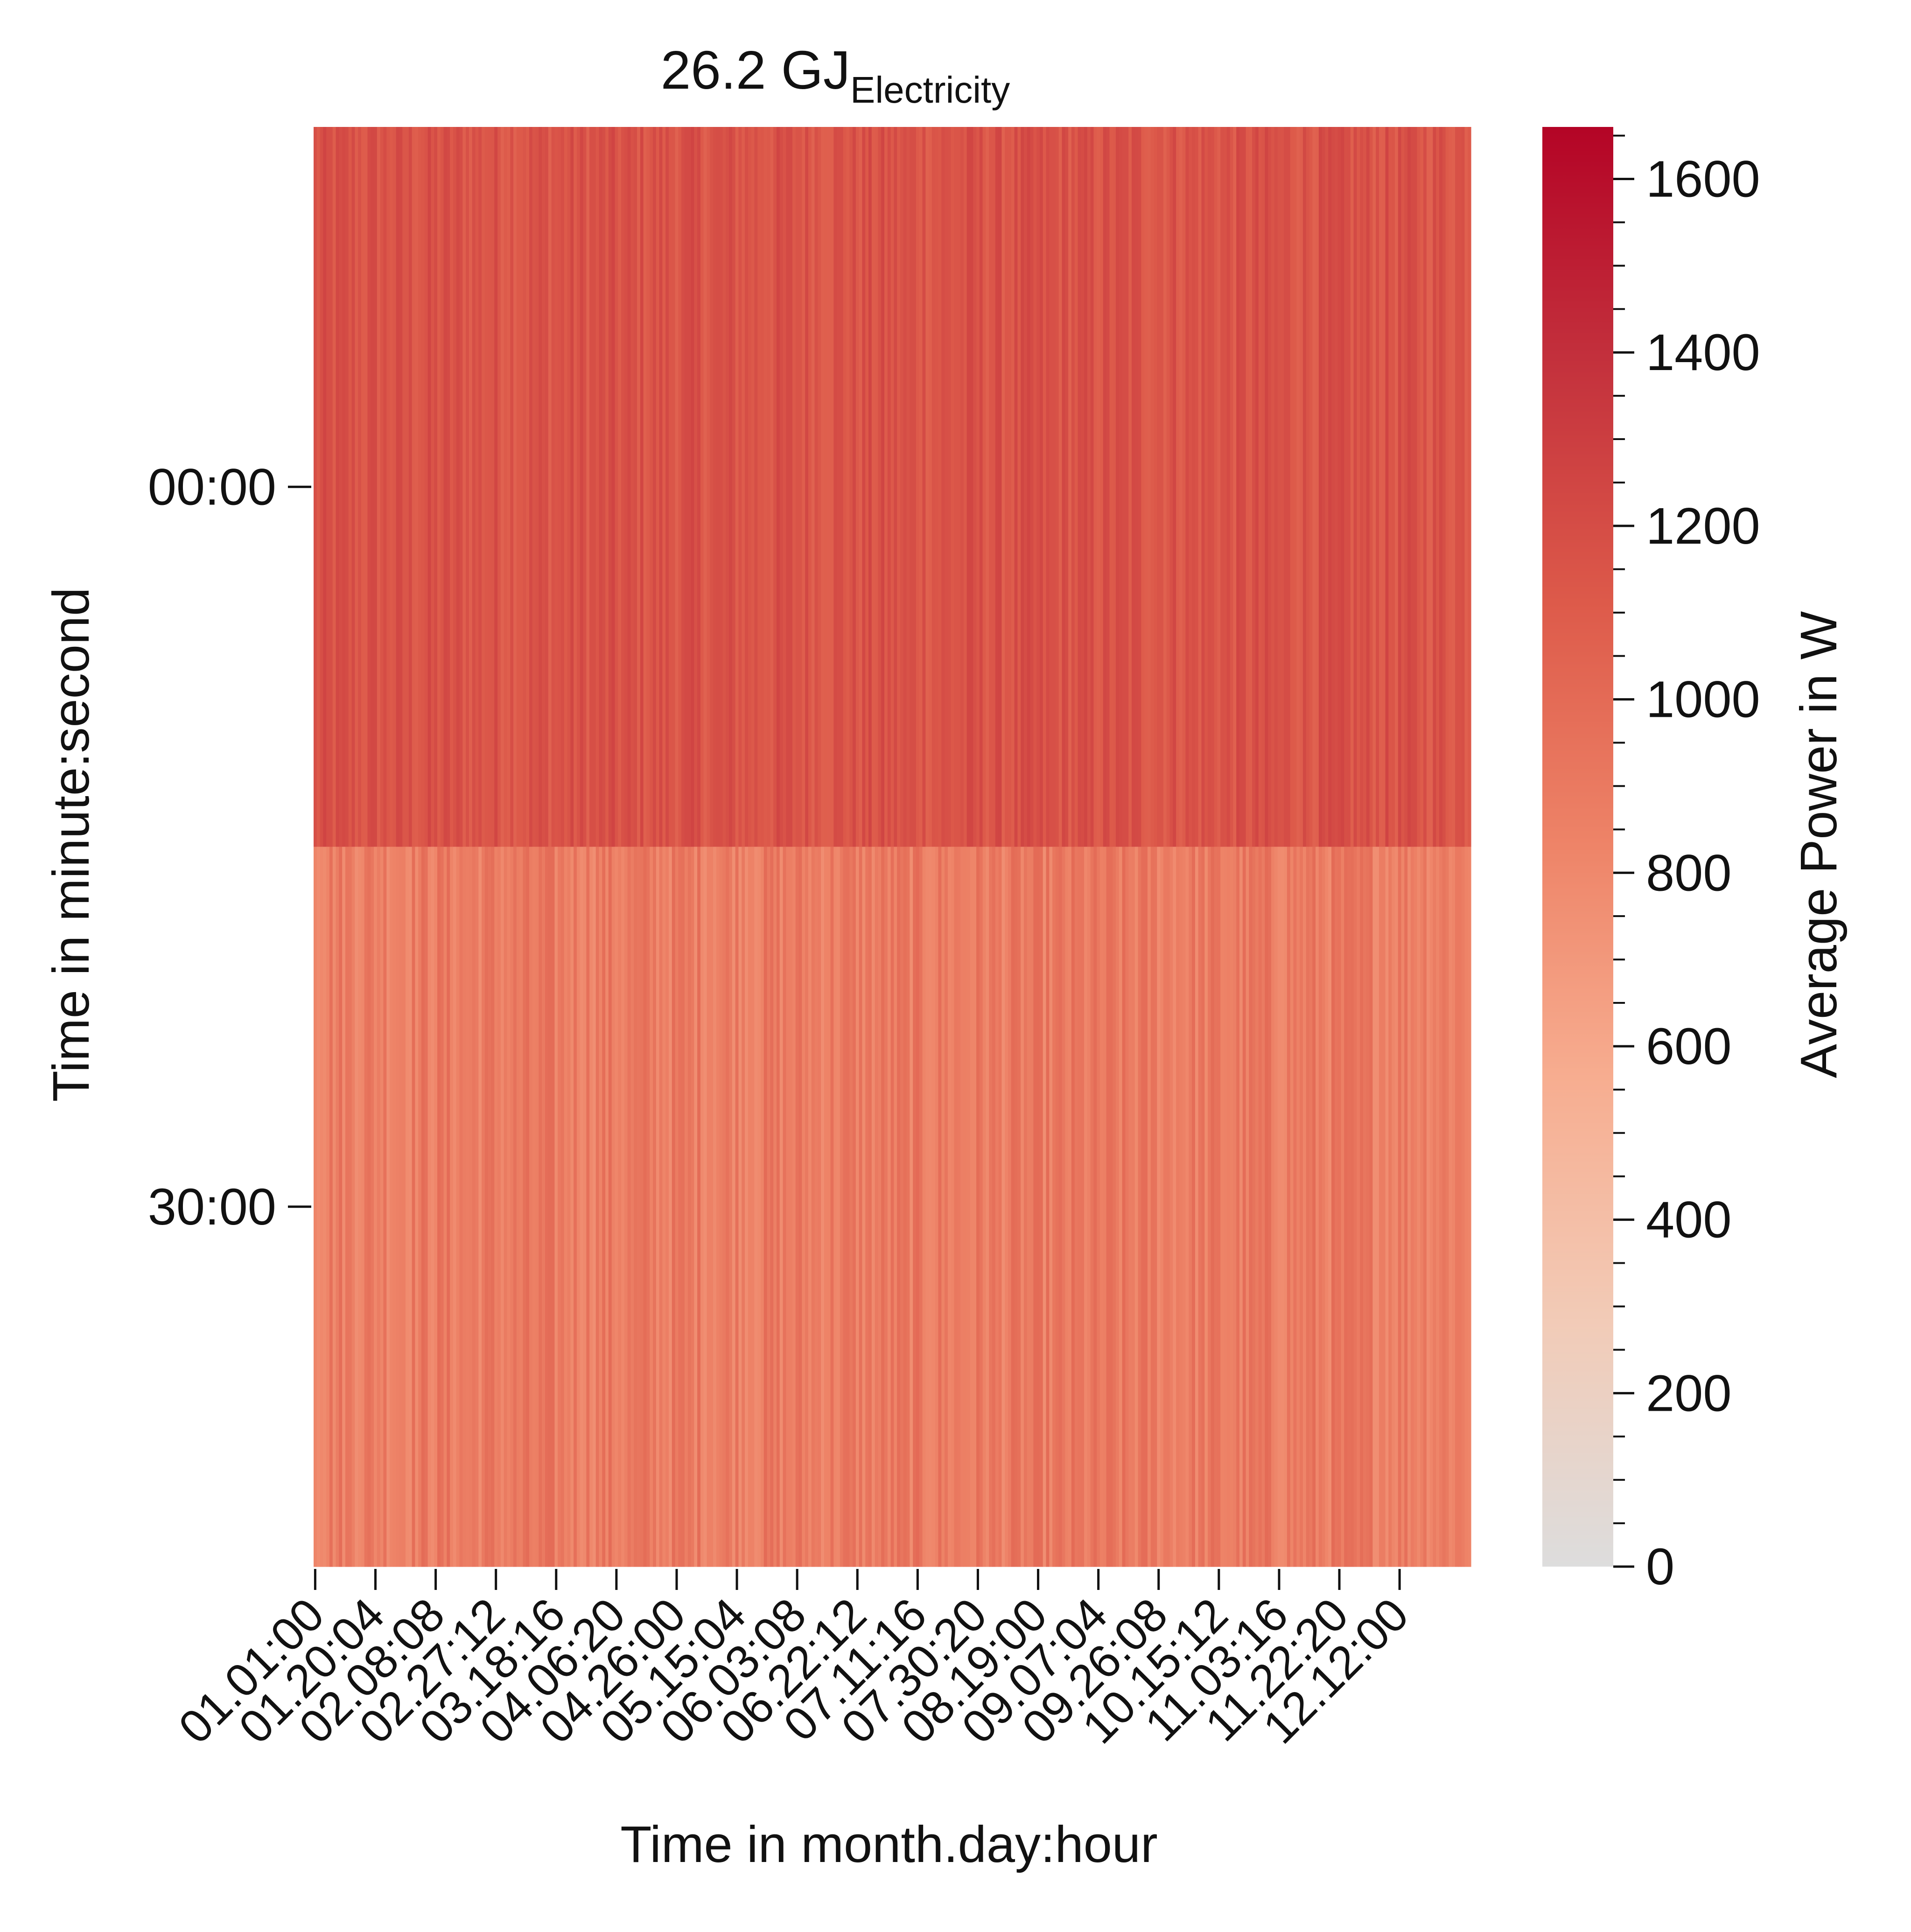  Describe the element at coordinates (1703, 699) in the screenshot. I see `colorbar-tick-label: 1000` at that location.